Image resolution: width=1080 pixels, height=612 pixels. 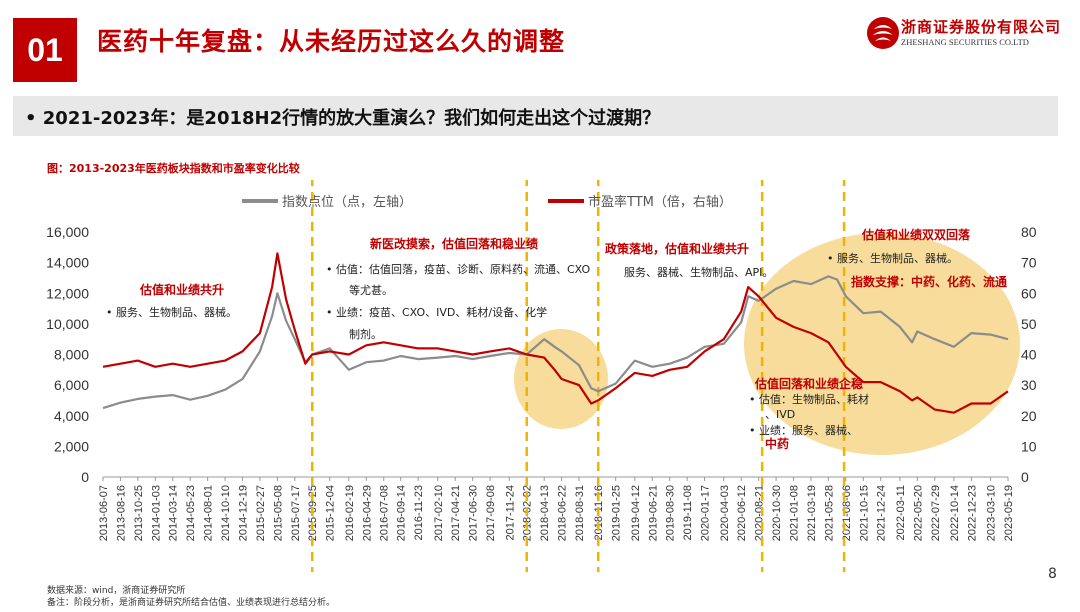 What do you see at coordinates (116, 591) in the screenshot?
I see `source-note: 数据来源：wind，浙商证券研究所` at bounding box center [116, 591].